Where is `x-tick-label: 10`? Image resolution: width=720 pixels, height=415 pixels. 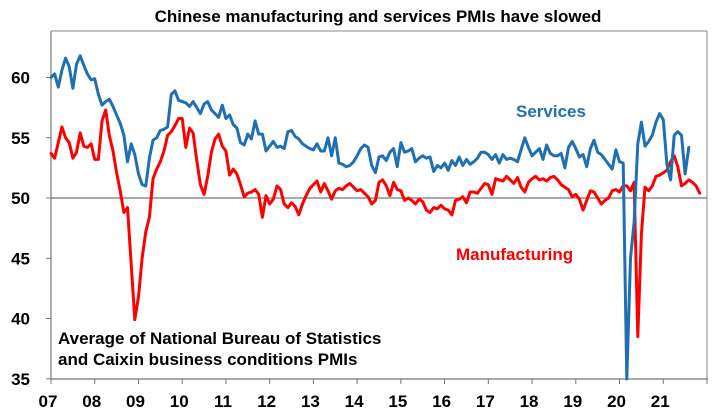
x-tick-label: 10 is located at coordinates (179, 401).